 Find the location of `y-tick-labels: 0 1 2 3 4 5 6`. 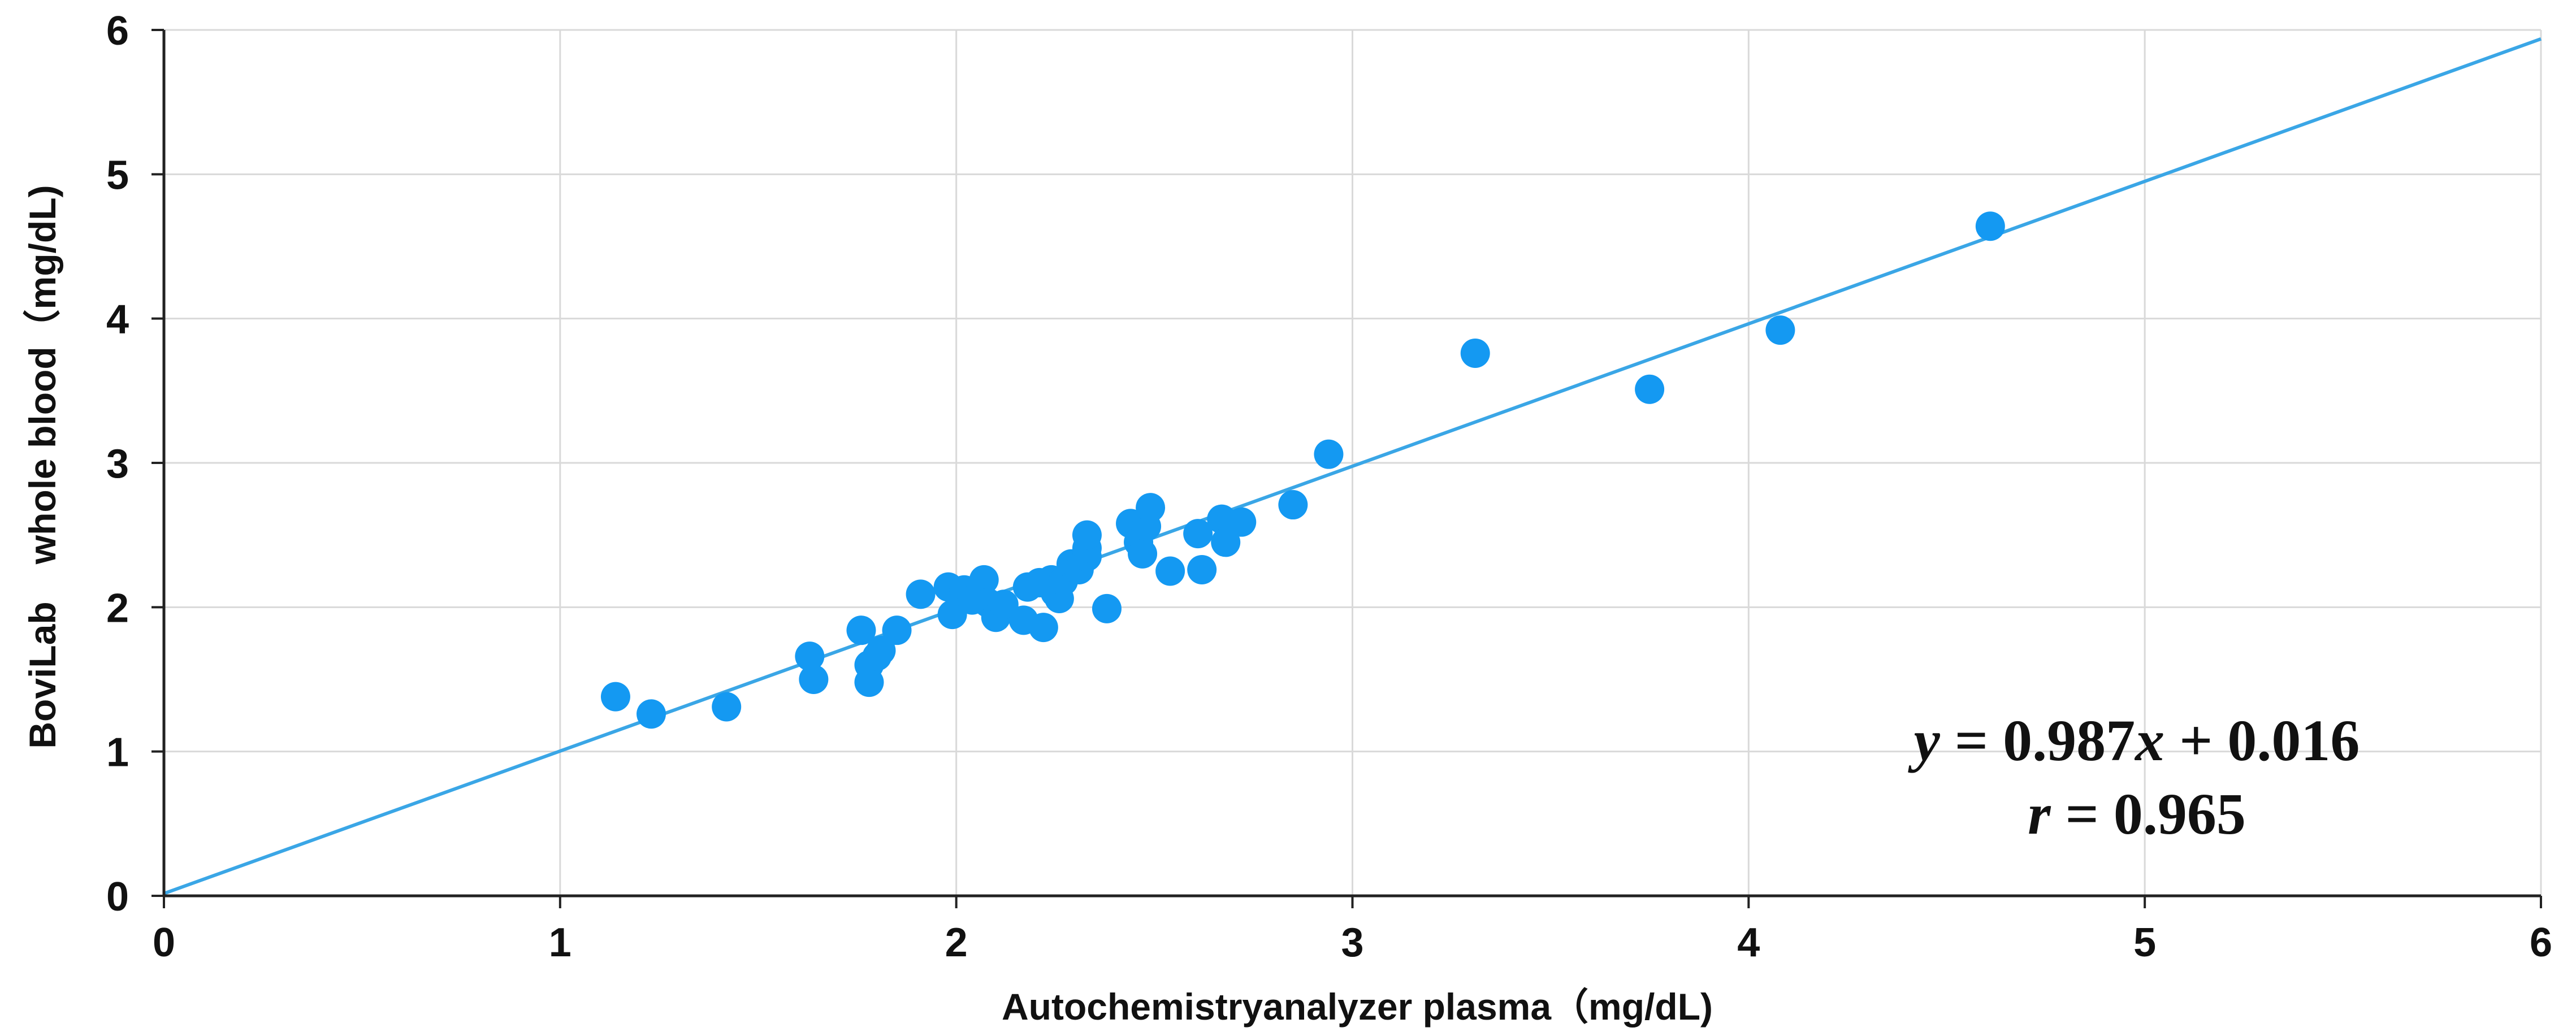

y-tick-labels: 0 1 2 3 4 5 6 is located at coordinates (117, 464).